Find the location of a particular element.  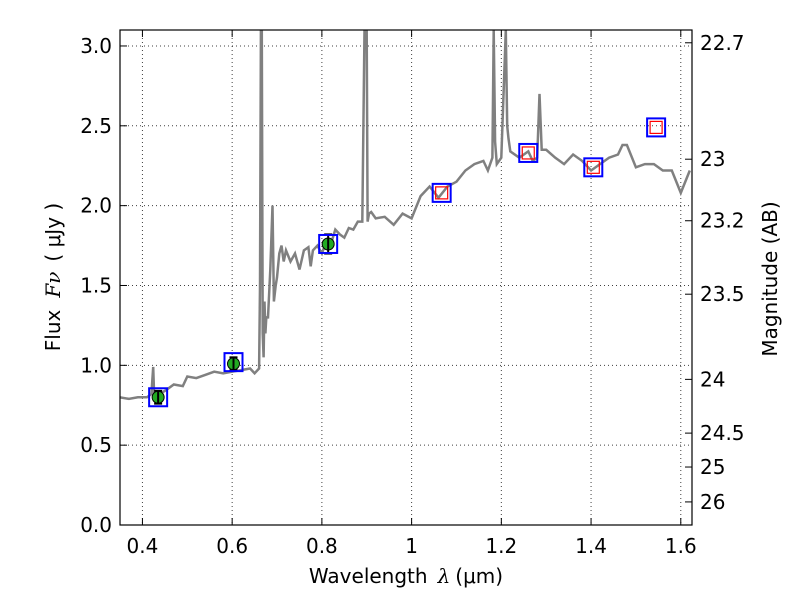

y2-tick-label: 23 is located at coordinates (712, 159).